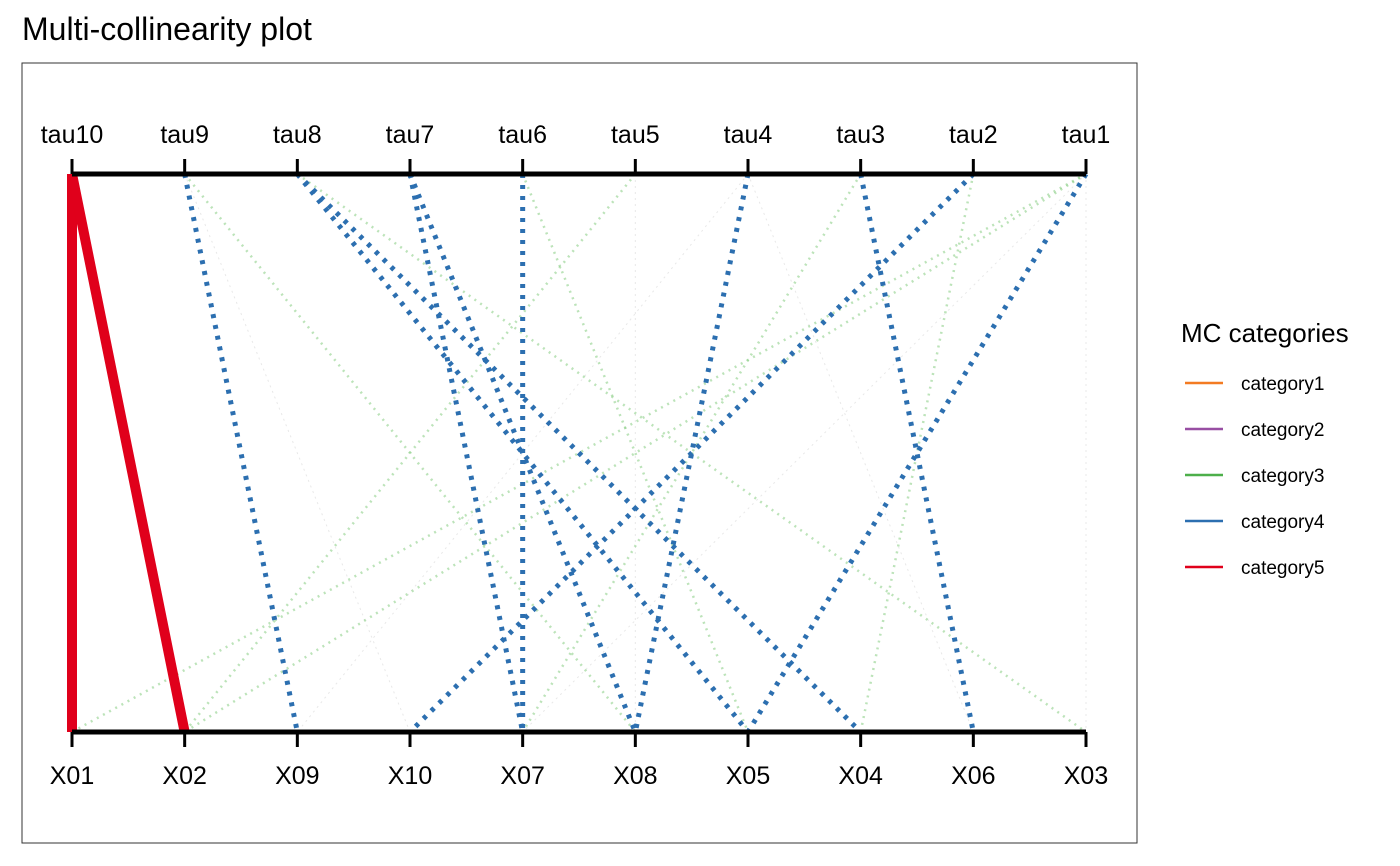  Describe the element at coordinates (72, 776) in the screenshot. I see `bottom-tick-label-X01: X01` at that location.